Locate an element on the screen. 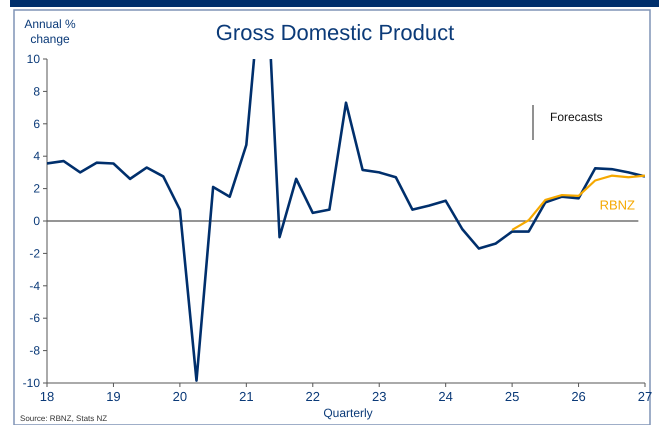 This screenshot has height=425, width=659. y-tick-label: 10 is located at coordinates (33, 59).